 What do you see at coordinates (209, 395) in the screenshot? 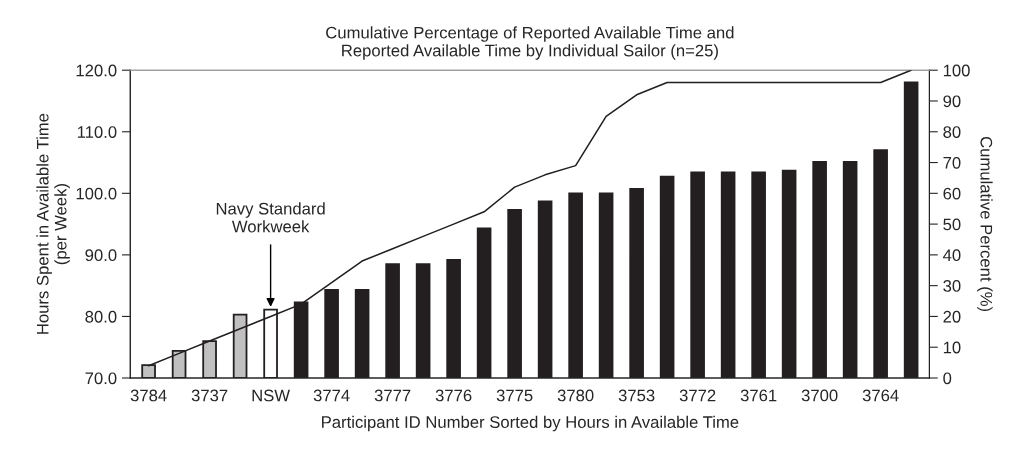
I see `x-tick-label: 3737` at bounding box center [209, 395].